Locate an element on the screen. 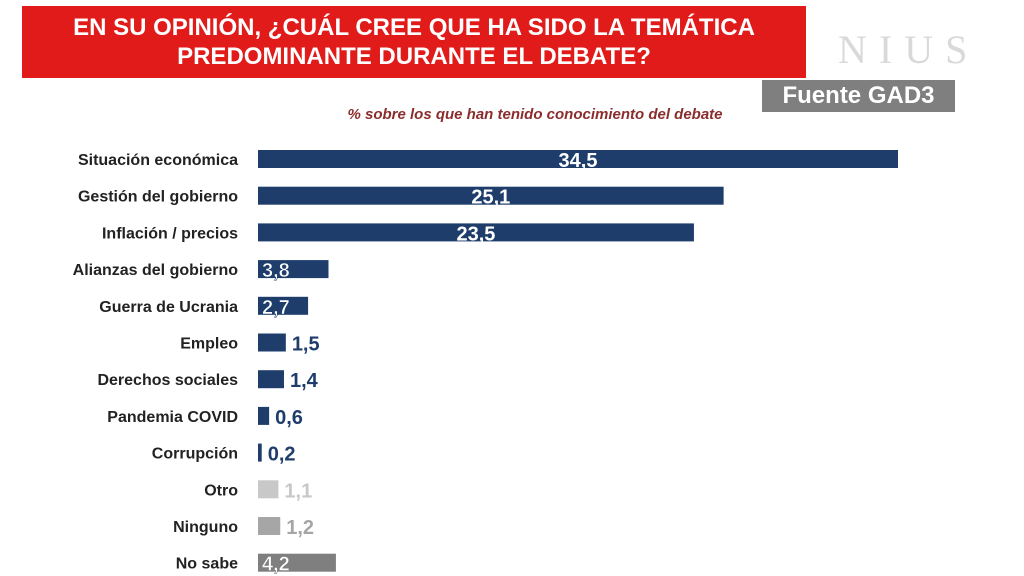 This screenshot has width=1024, height=576. value-label: 25,1 is located at coordinates (490, 198).